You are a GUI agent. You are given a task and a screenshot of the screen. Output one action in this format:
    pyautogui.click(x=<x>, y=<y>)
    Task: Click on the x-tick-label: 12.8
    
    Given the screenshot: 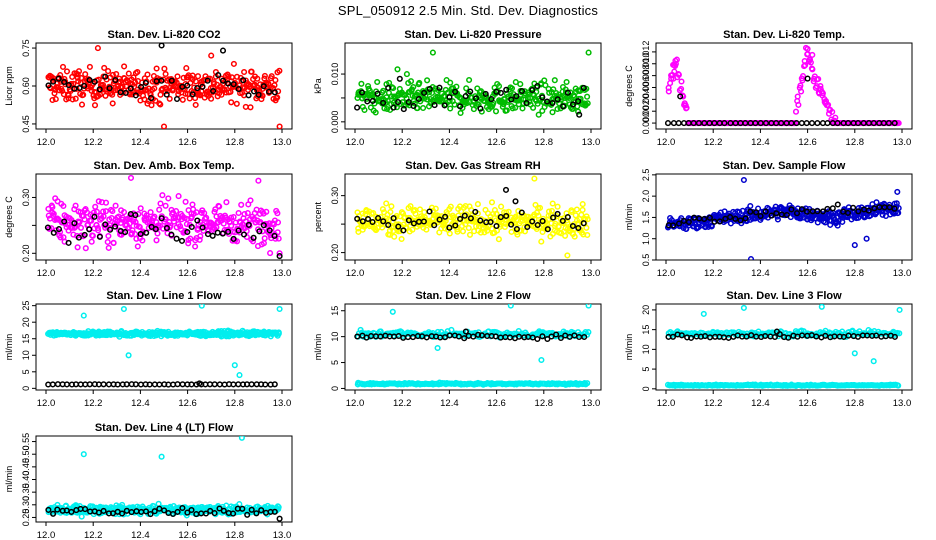 What is the action you would take?
    pyautogui.click(x=544, y=403)
    